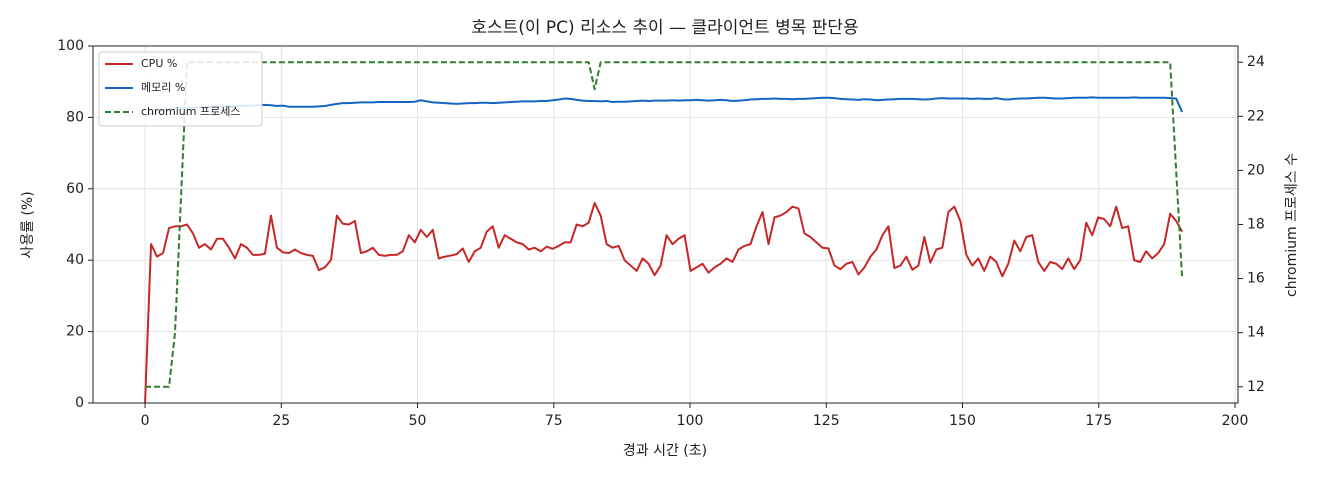 The image size is (1320, 480). I want to click on x-tick-label: 75, so click(554, 421).